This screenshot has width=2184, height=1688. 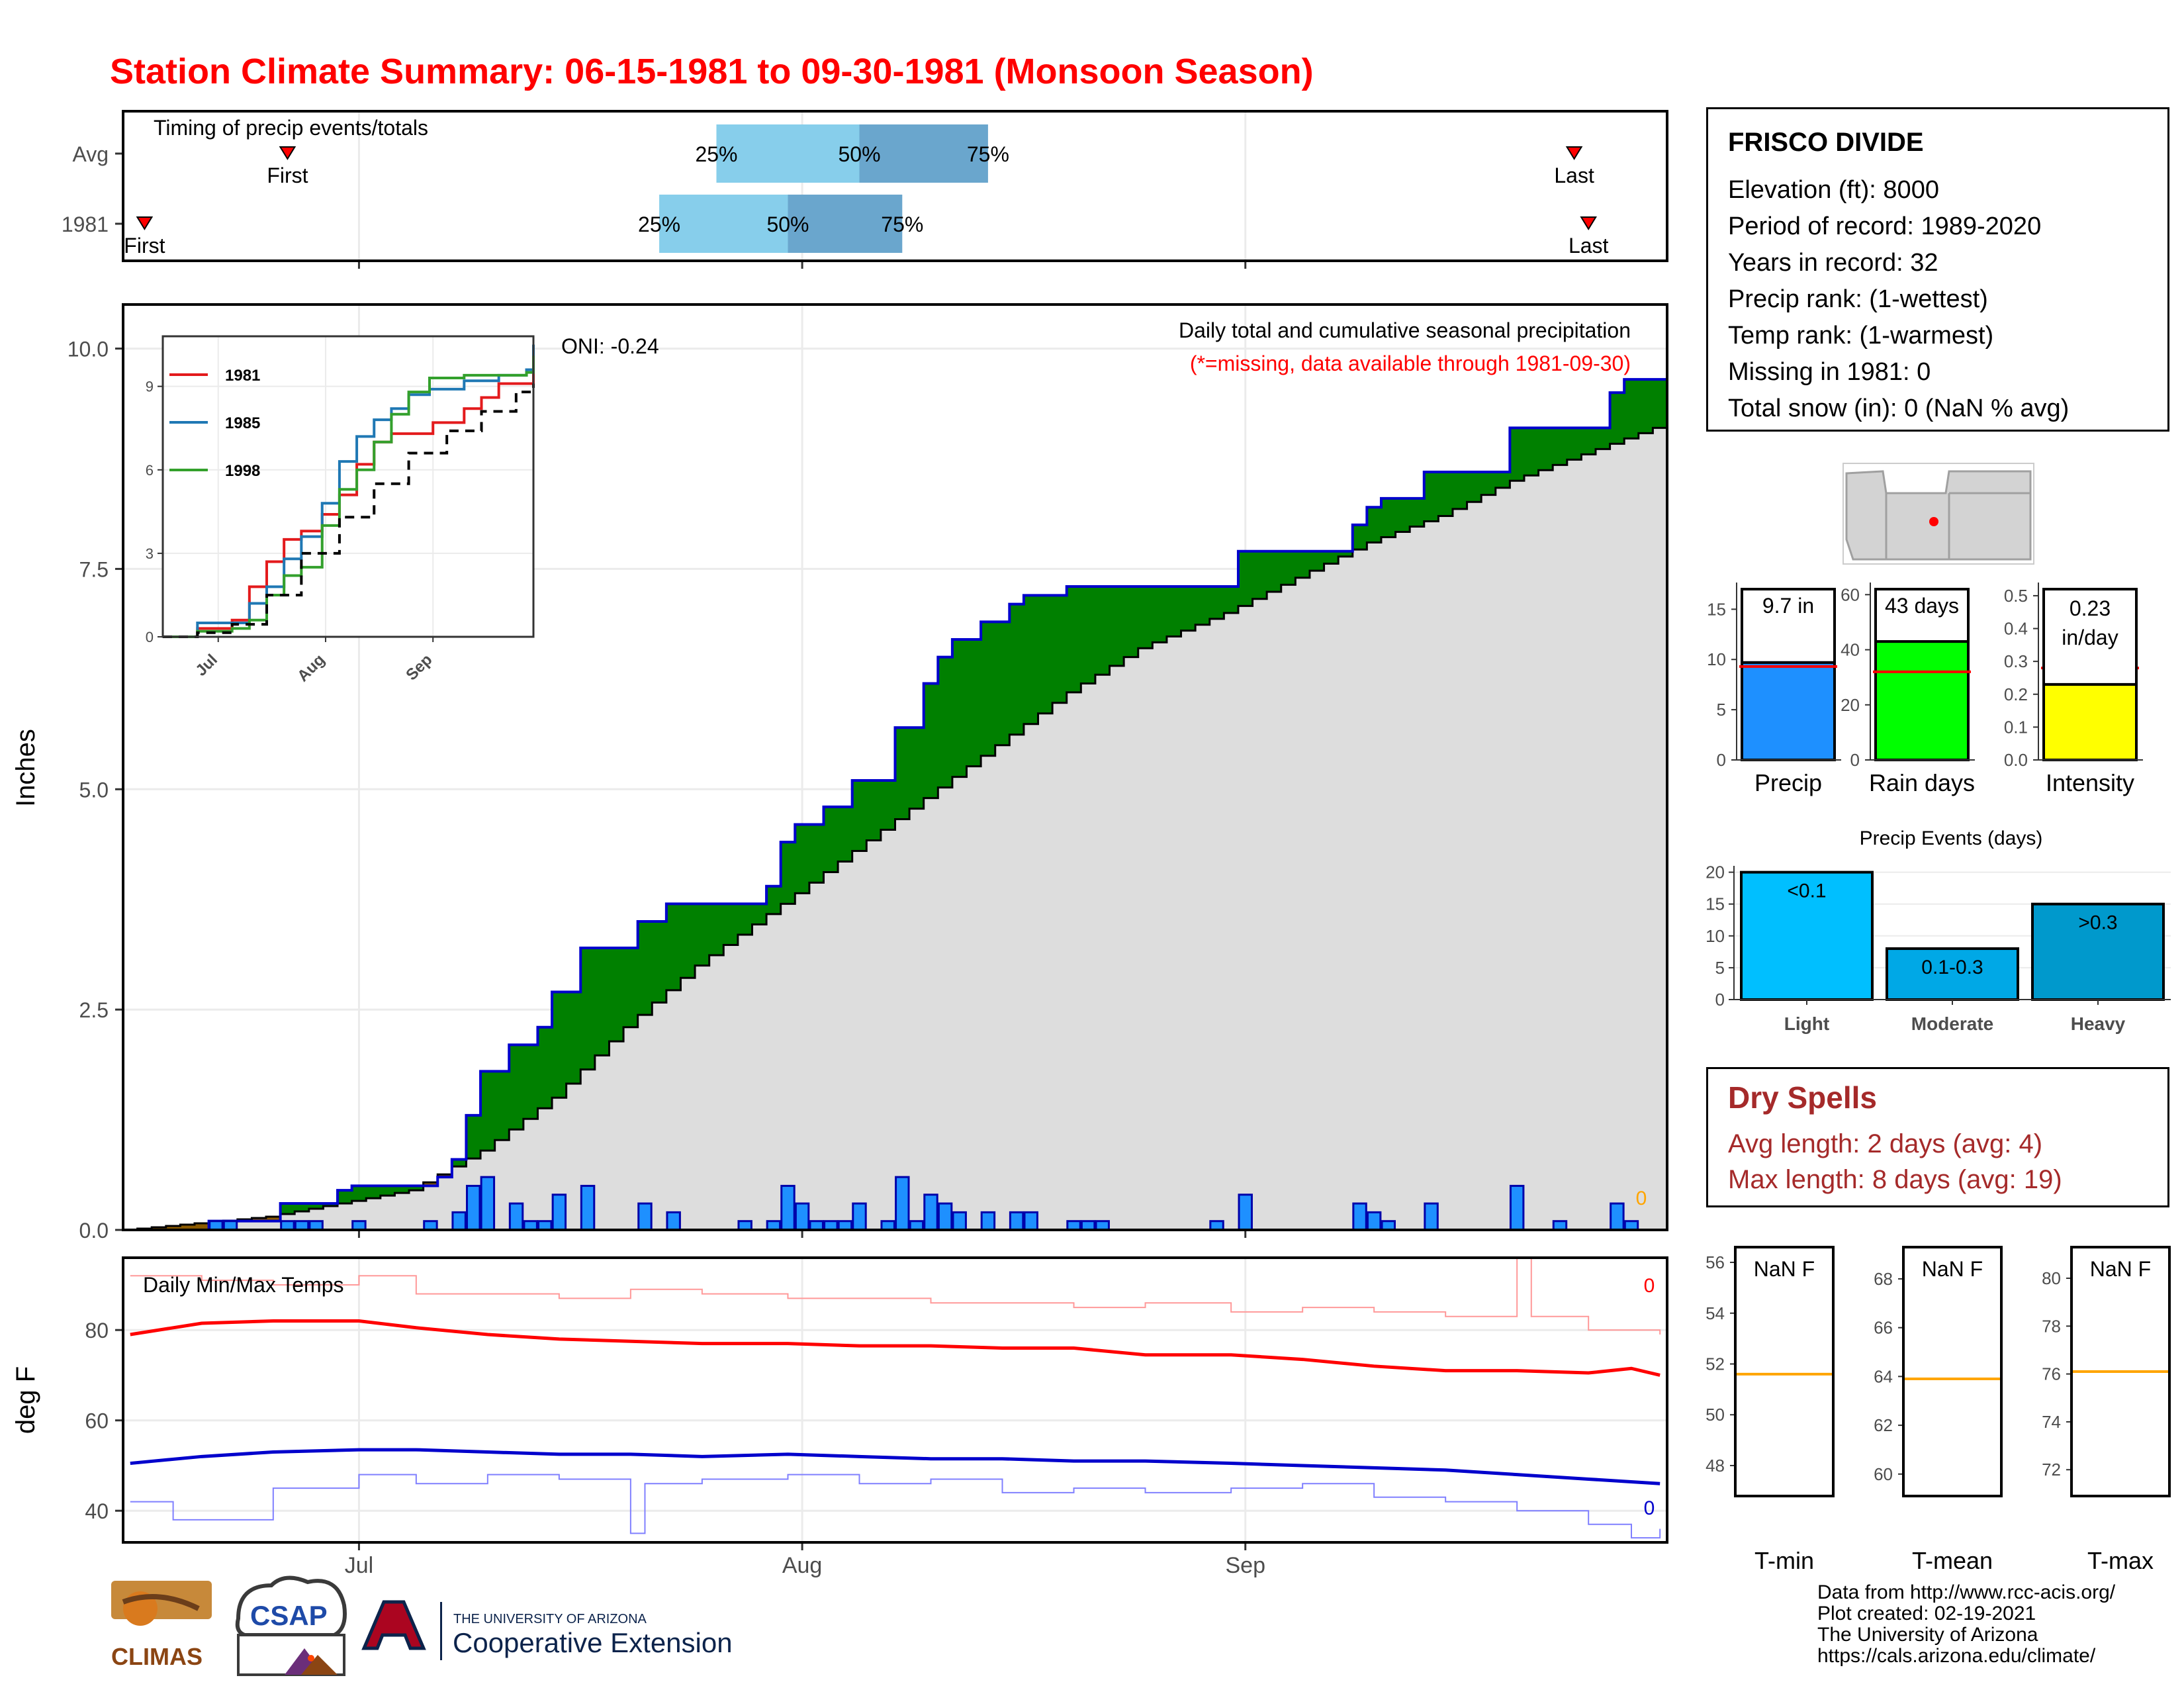 What do you see at coordinates (2051, 1469) in the screenshot?
I see `temp-summary-y-tick-label: 72` at bounding box center [2051, 1469].